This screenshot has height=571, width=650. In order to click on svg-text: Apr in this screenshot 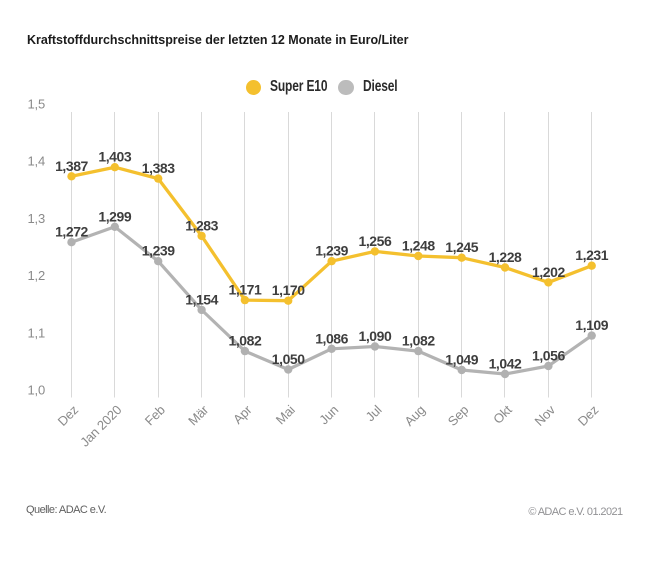, I will do `click(242, 414)`.